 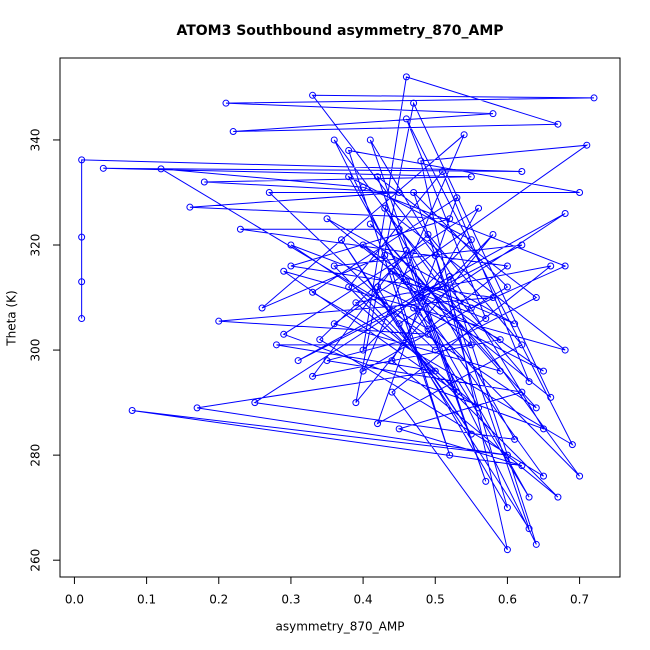 What do you see at coordinates (12, 318) in the screenshot?
I see `y-axis-label: Theta (K)` at bounding box center [12, 318].